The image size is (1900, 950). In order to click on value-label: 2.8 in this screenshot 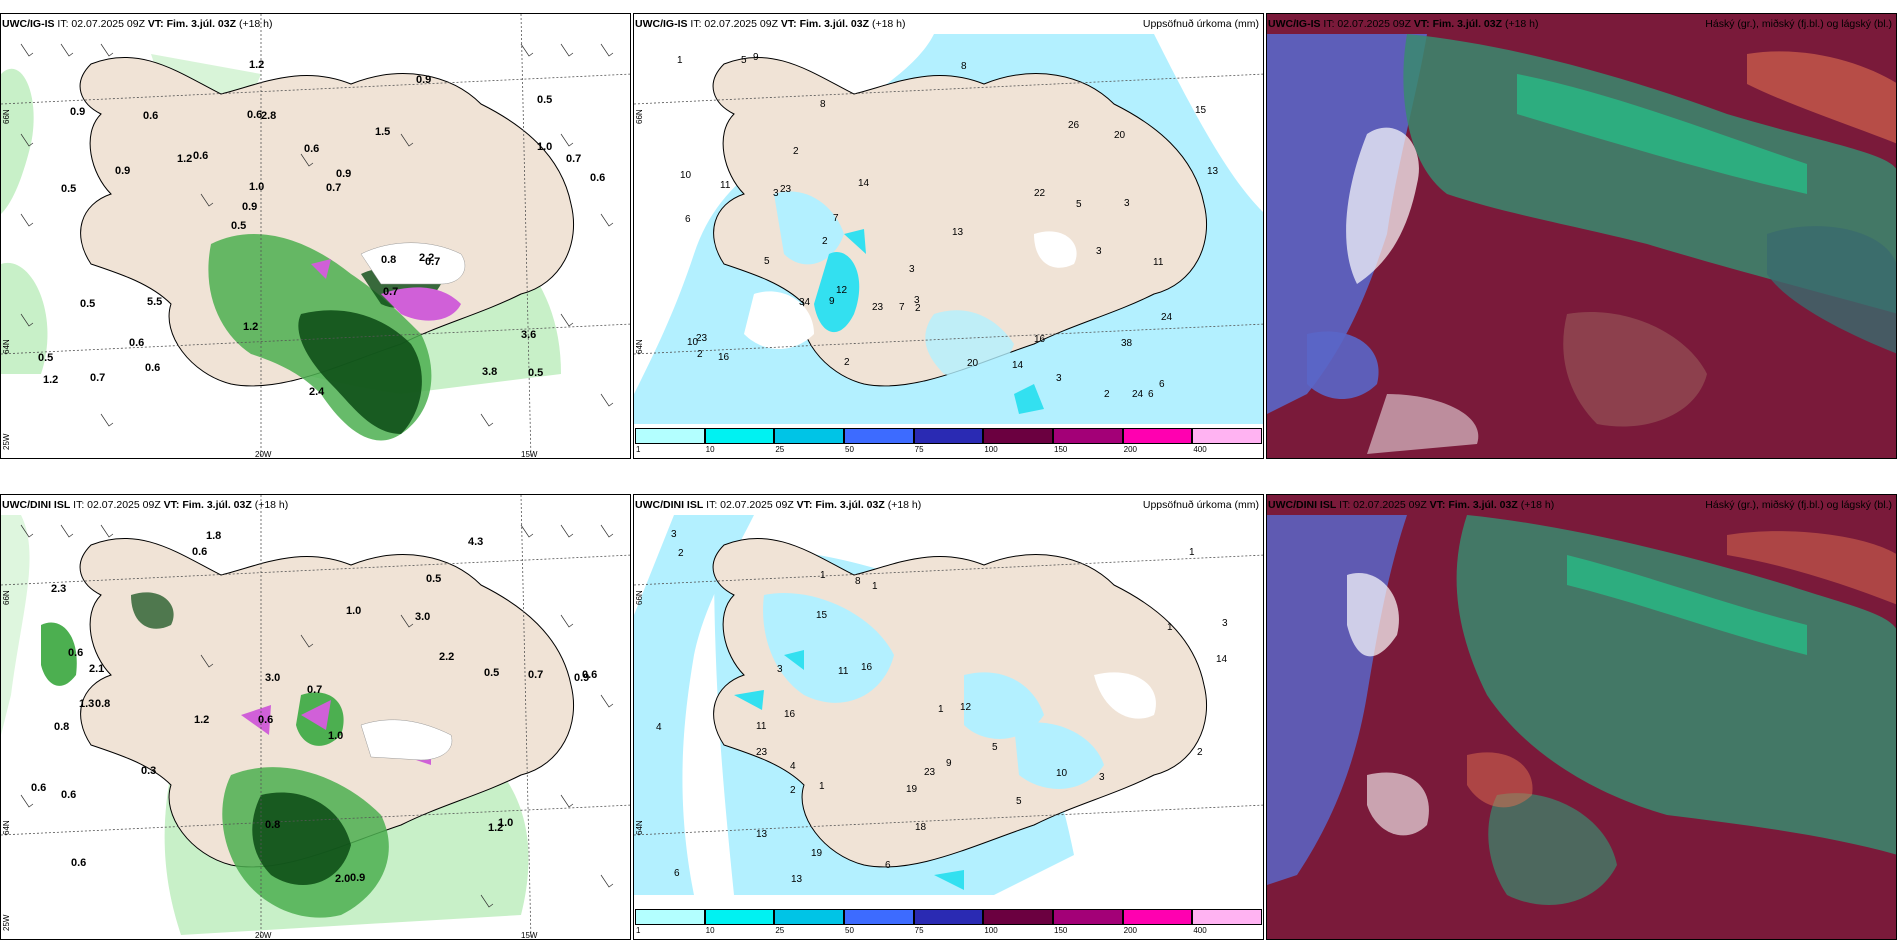, I will do `click(268, 116)`.